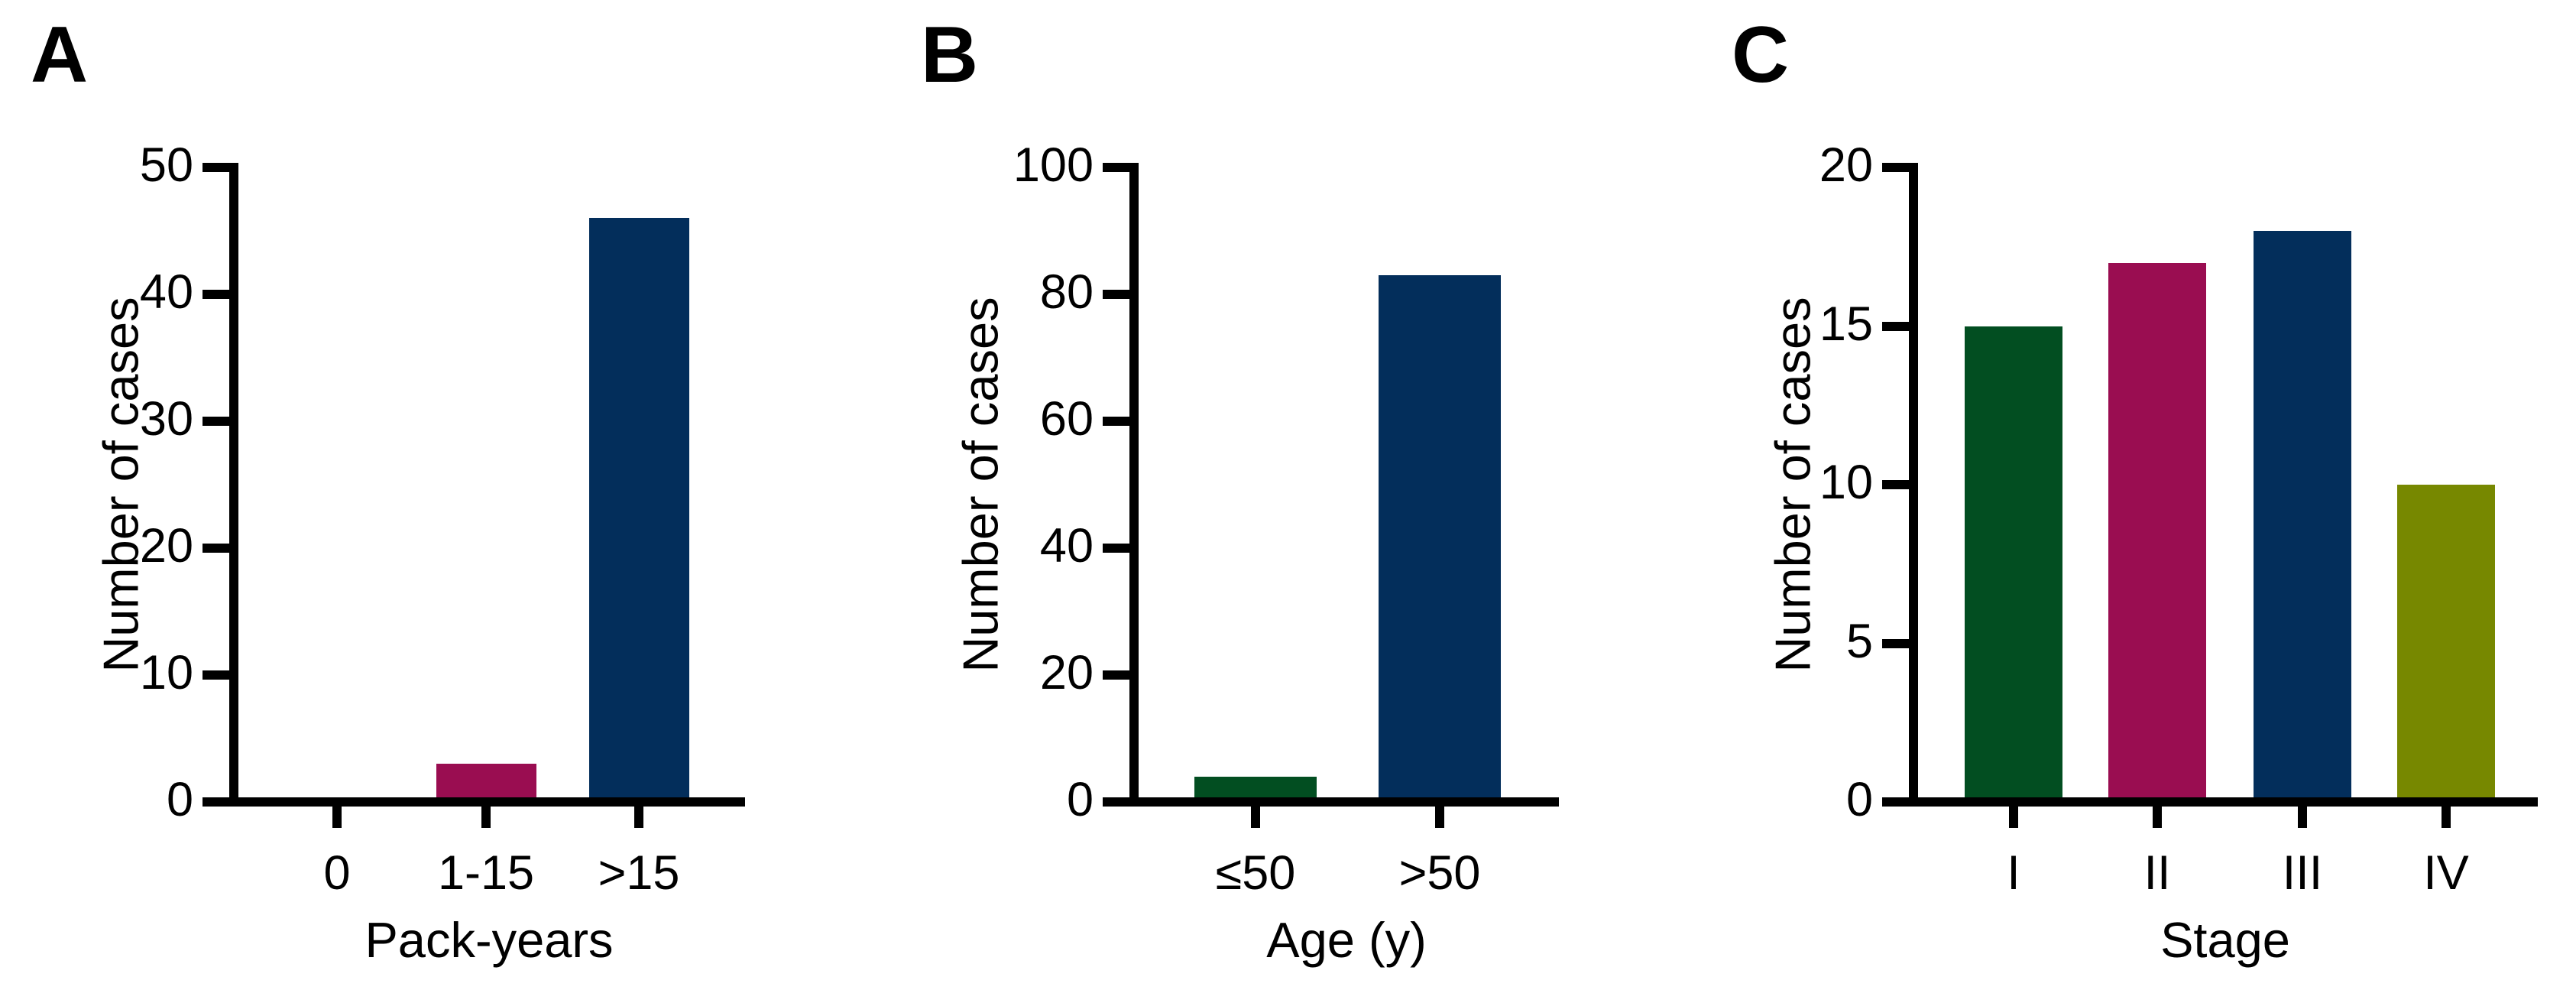 The image size is (2576, 990). Describe the element at coordinates (166, 419) in the screenshot. I see `y-tick-label: 30` at that location.